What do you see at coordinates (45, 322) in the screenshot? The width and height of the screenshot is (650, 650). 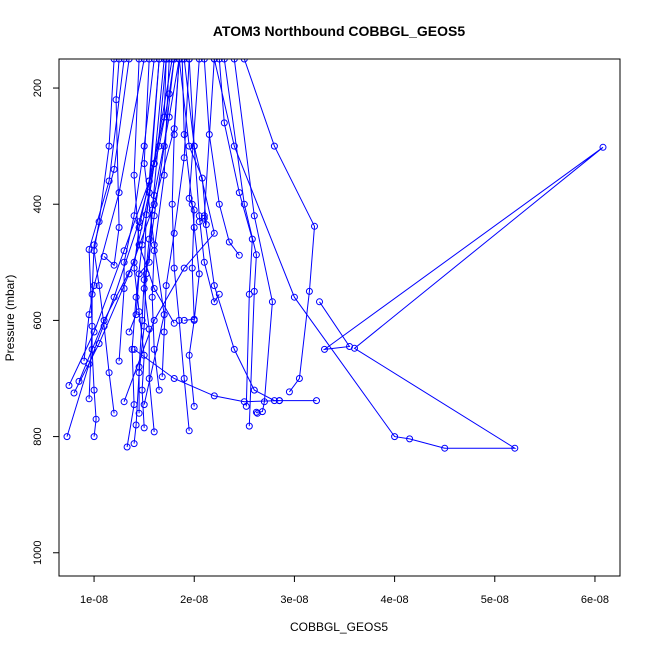 I see `y-axis: 200 400 600 800 1000` at bounding box center [45, 322].